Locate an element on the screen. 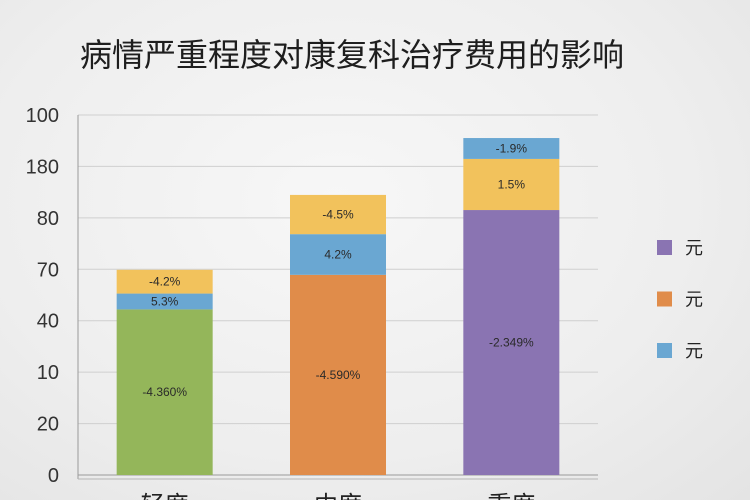 The width and height of the screenshot is (750, 500). data-label: 1.5% is located at coordinates (512, 184).